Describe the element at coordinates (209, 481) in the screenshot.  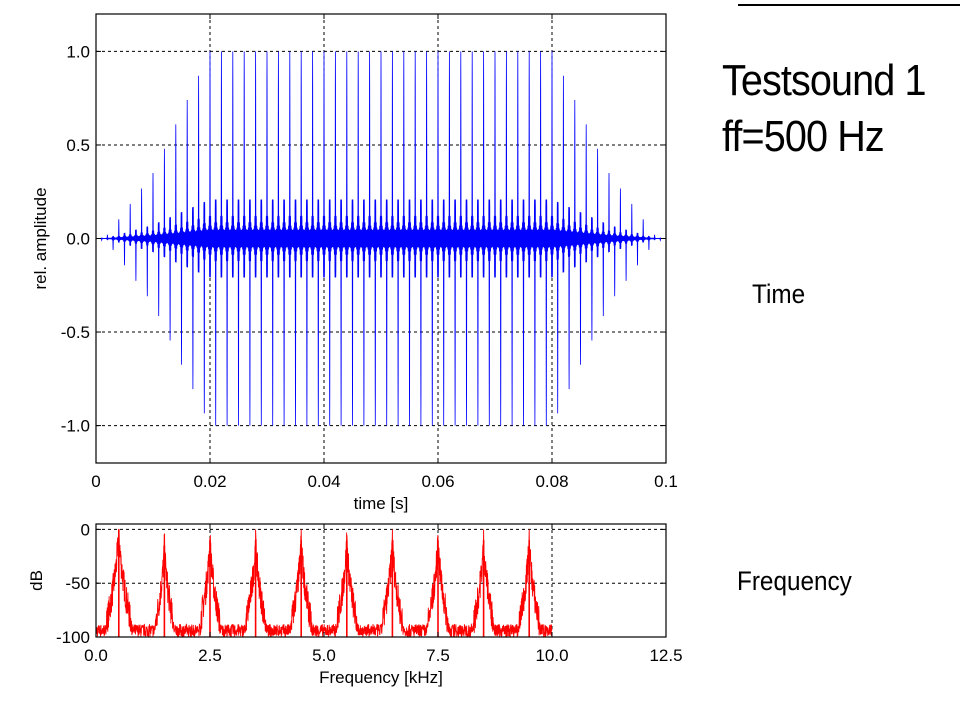
I see `x-tick-label: 0.02` at that location.